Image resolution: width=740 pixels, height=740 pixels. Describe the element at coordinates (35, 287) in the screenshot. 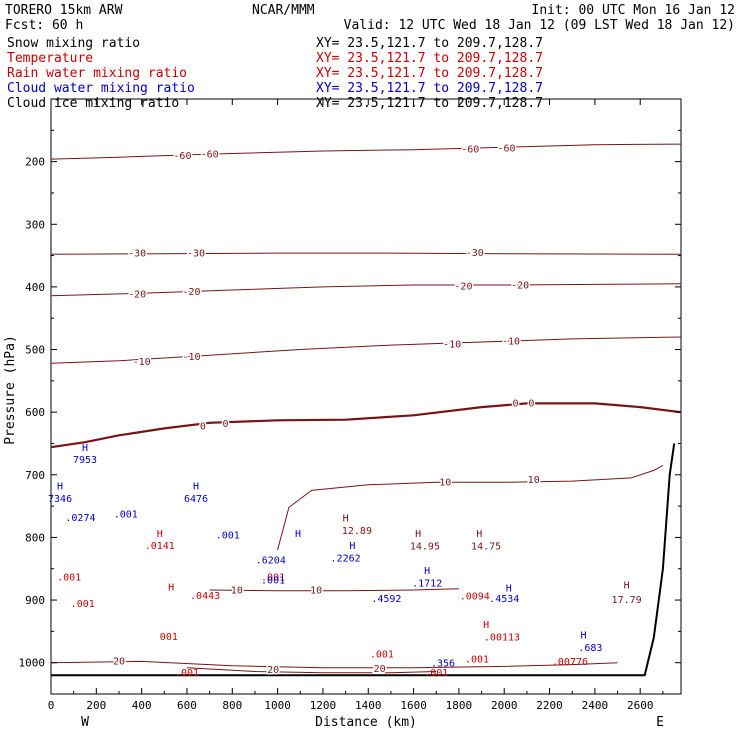

I see `y-tick-label-2: 400` at that location.